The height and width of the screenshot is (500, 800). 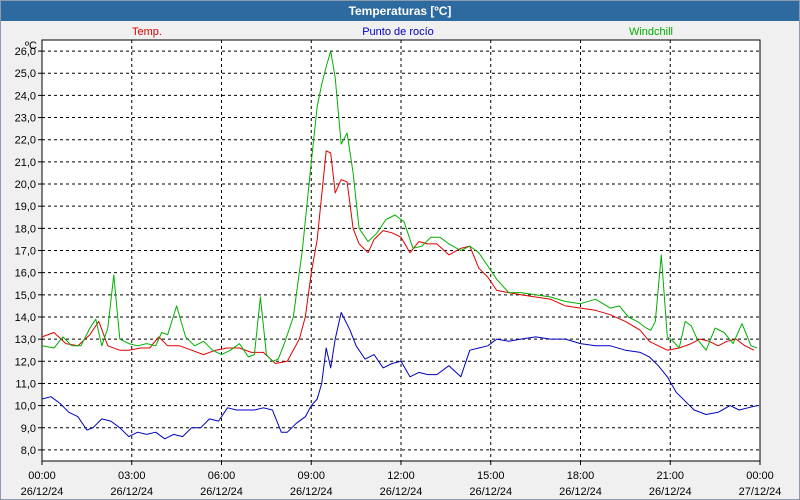 I want to click on y-tick-label: 12,0, so click(x=25, y=362).